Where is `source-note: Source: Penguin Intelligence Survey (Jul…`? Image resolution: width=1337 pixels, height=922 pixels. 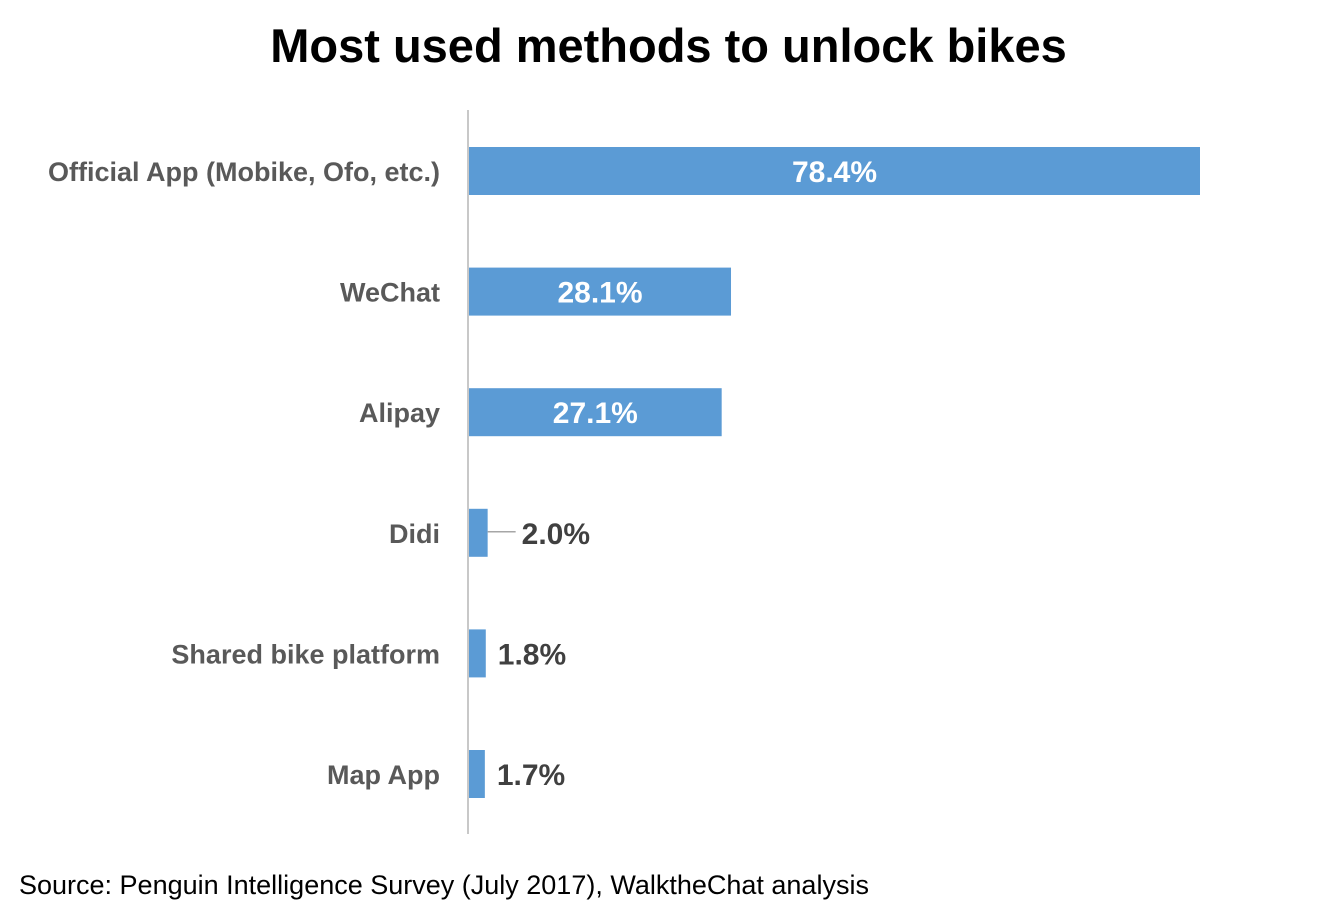 source-note: Source: Penguin Intelligence Survey (Jul… is located at coordinates (444, 885).